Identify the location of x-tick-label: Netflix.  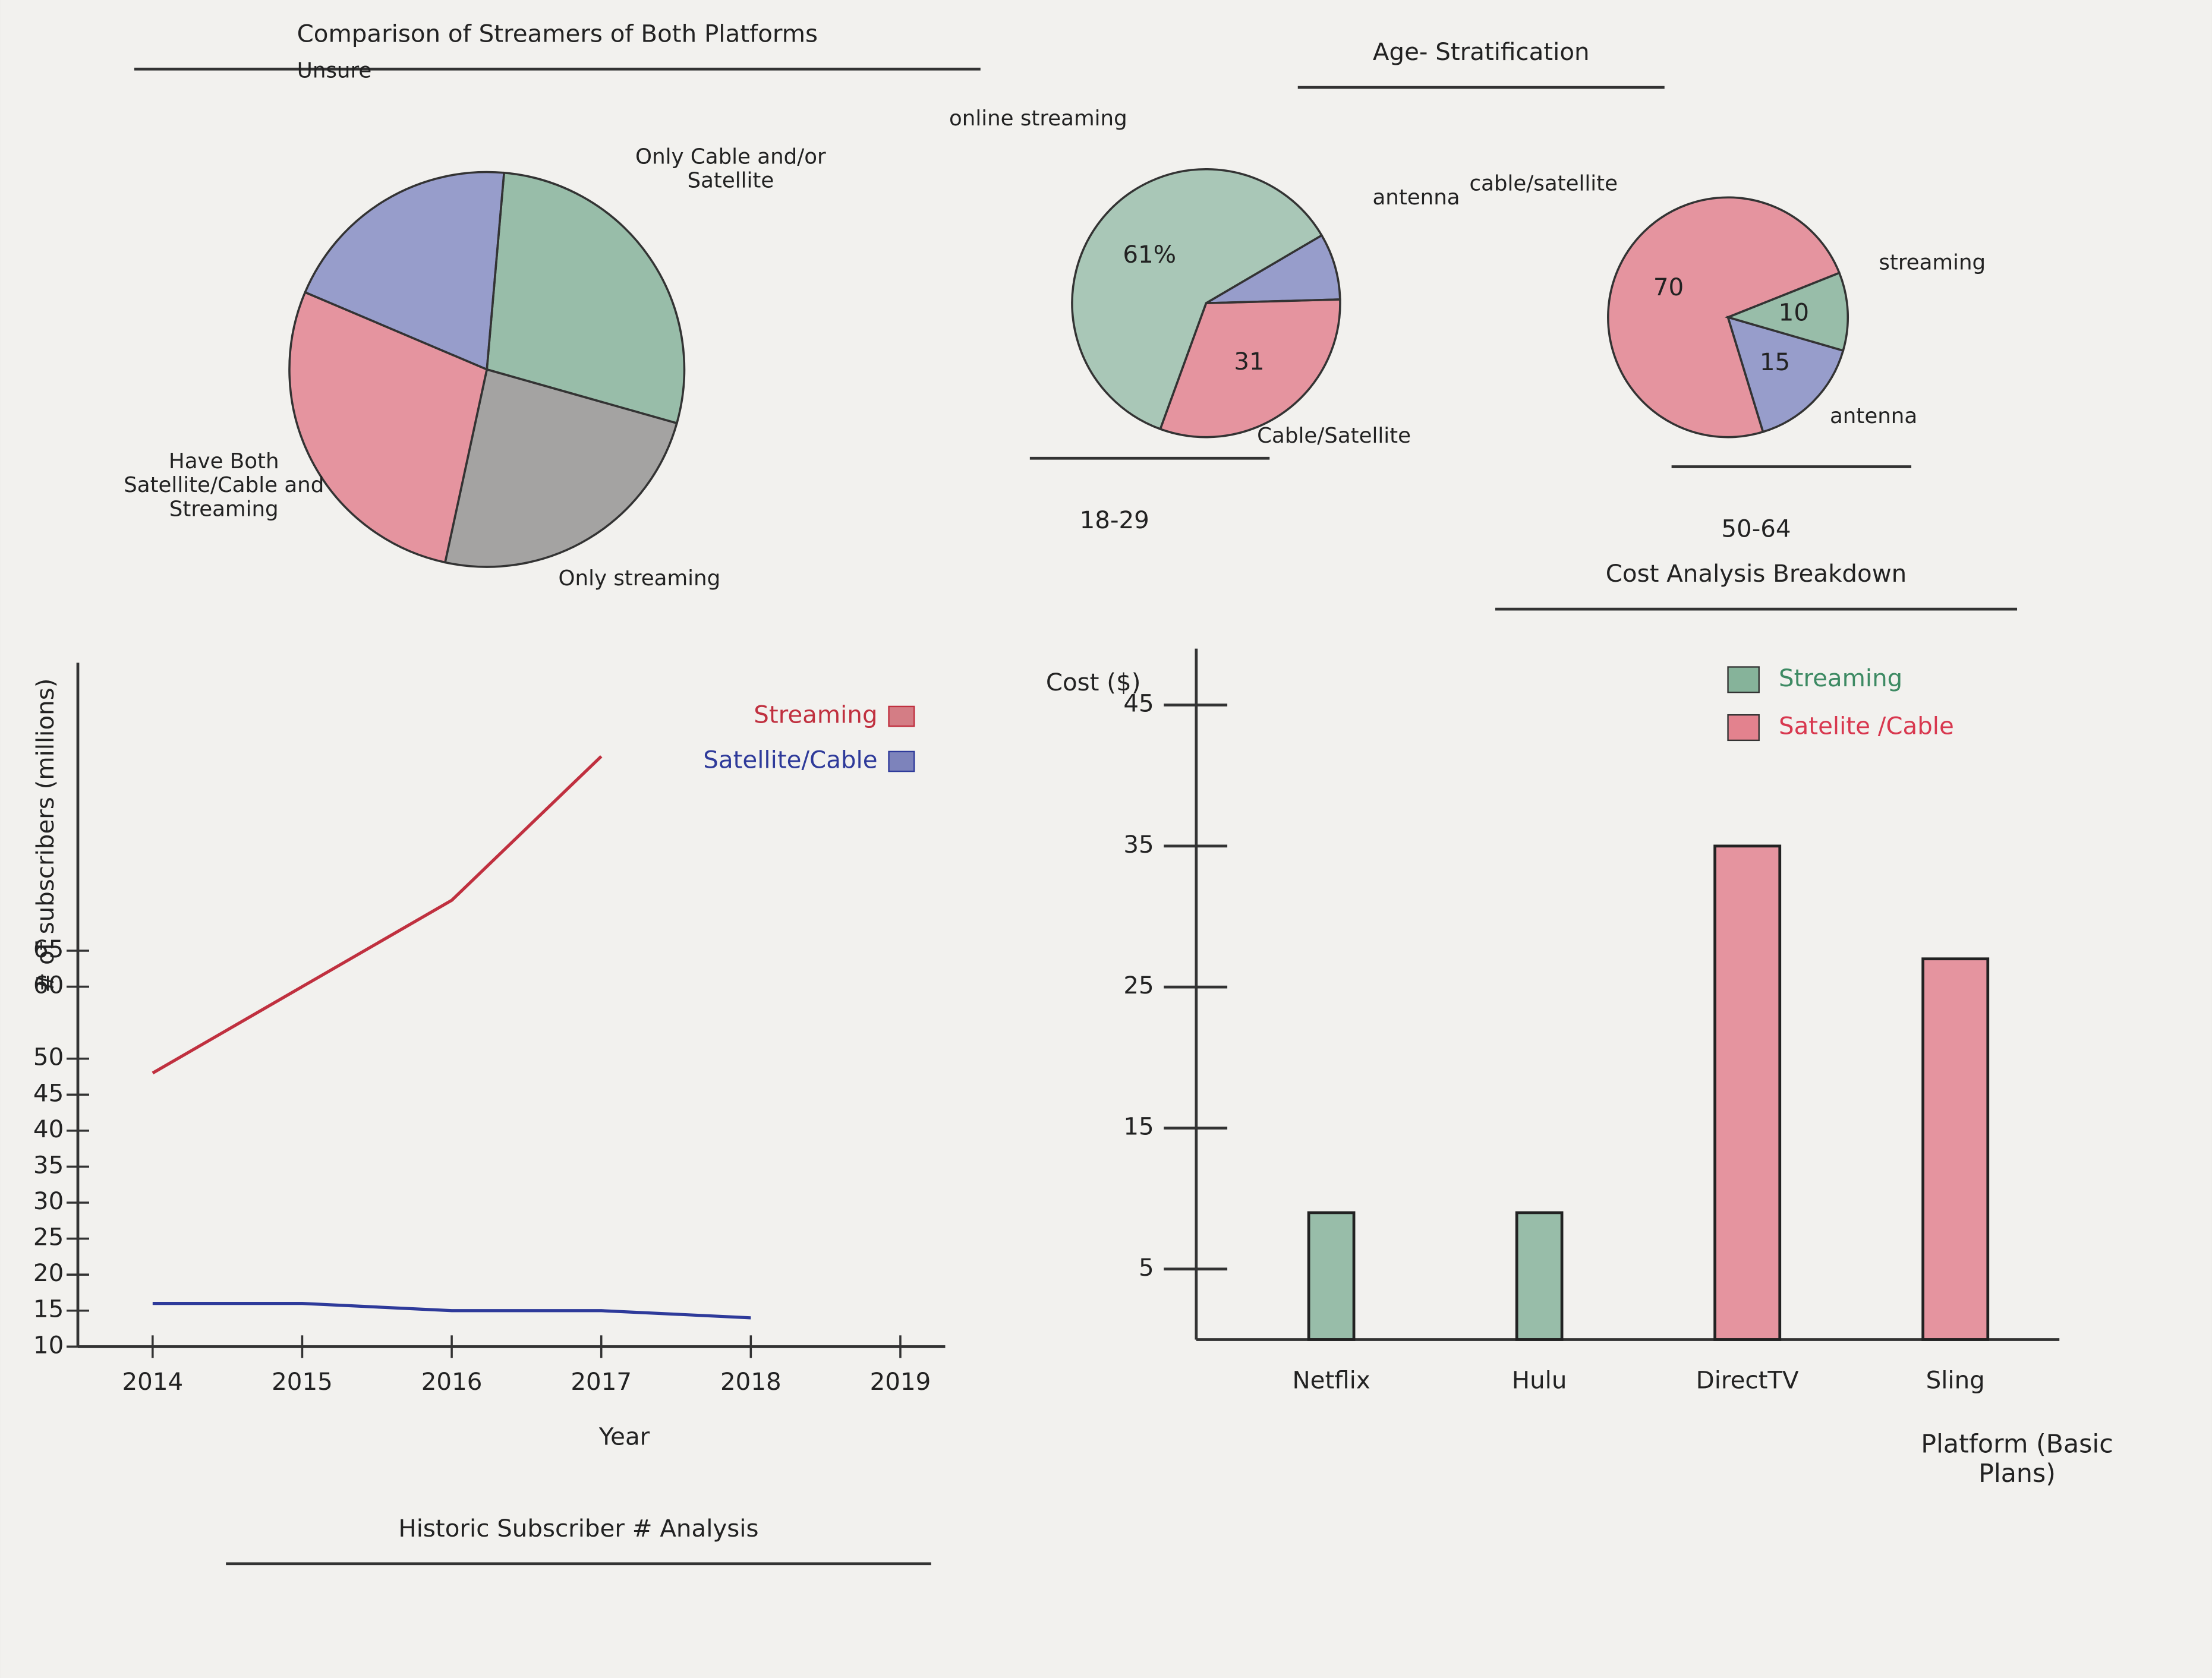
(1331, 1381).